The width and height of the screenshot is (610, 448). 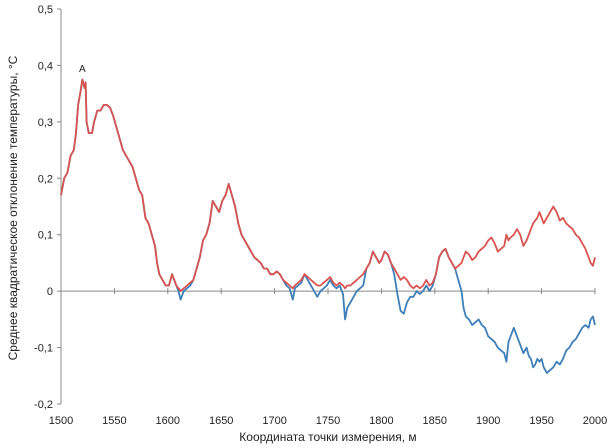 What do you see at coordinates (45, 66) in the screenshot?
I see `y-tick-label: 0,4` at bounding box center [45, 66].